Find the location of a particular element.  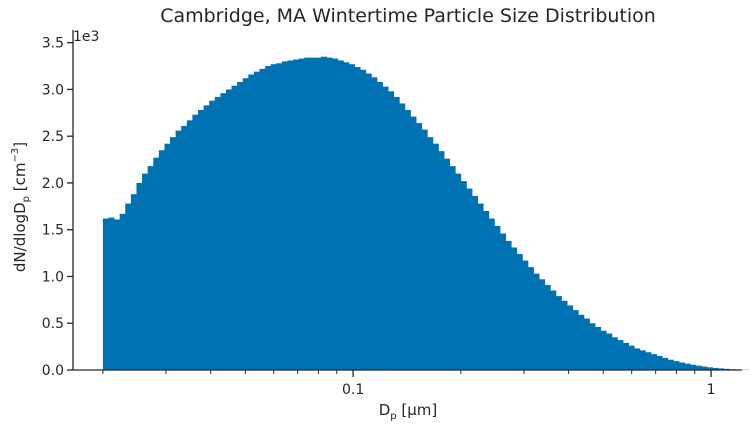

y-tick-label: 0.5 is located at coordinates (53, 324).